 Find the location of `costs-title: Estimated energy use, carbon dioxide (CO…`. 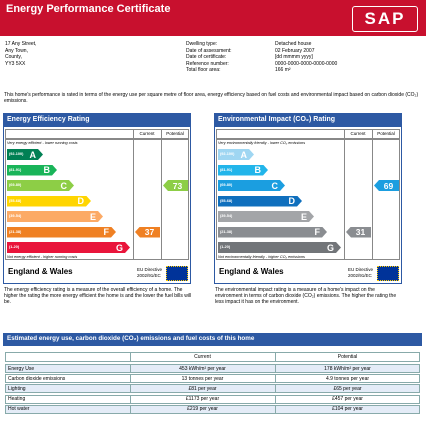

costs-title: Estimated energy use, carbon dioxide (CO… is located at coordinates (131, 338).